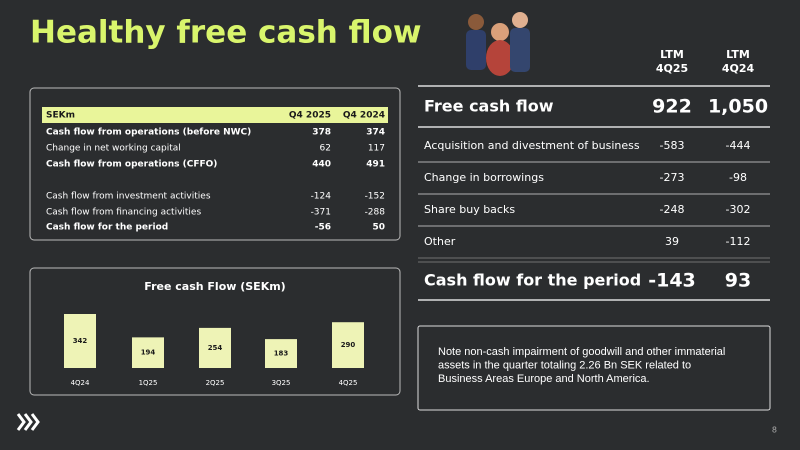 This screenshot has height=450, width=800. What do you see at coordinates (738, 68) in the screenshot?
I see `column-header: 4Q24` at bounding box center [738, 68].